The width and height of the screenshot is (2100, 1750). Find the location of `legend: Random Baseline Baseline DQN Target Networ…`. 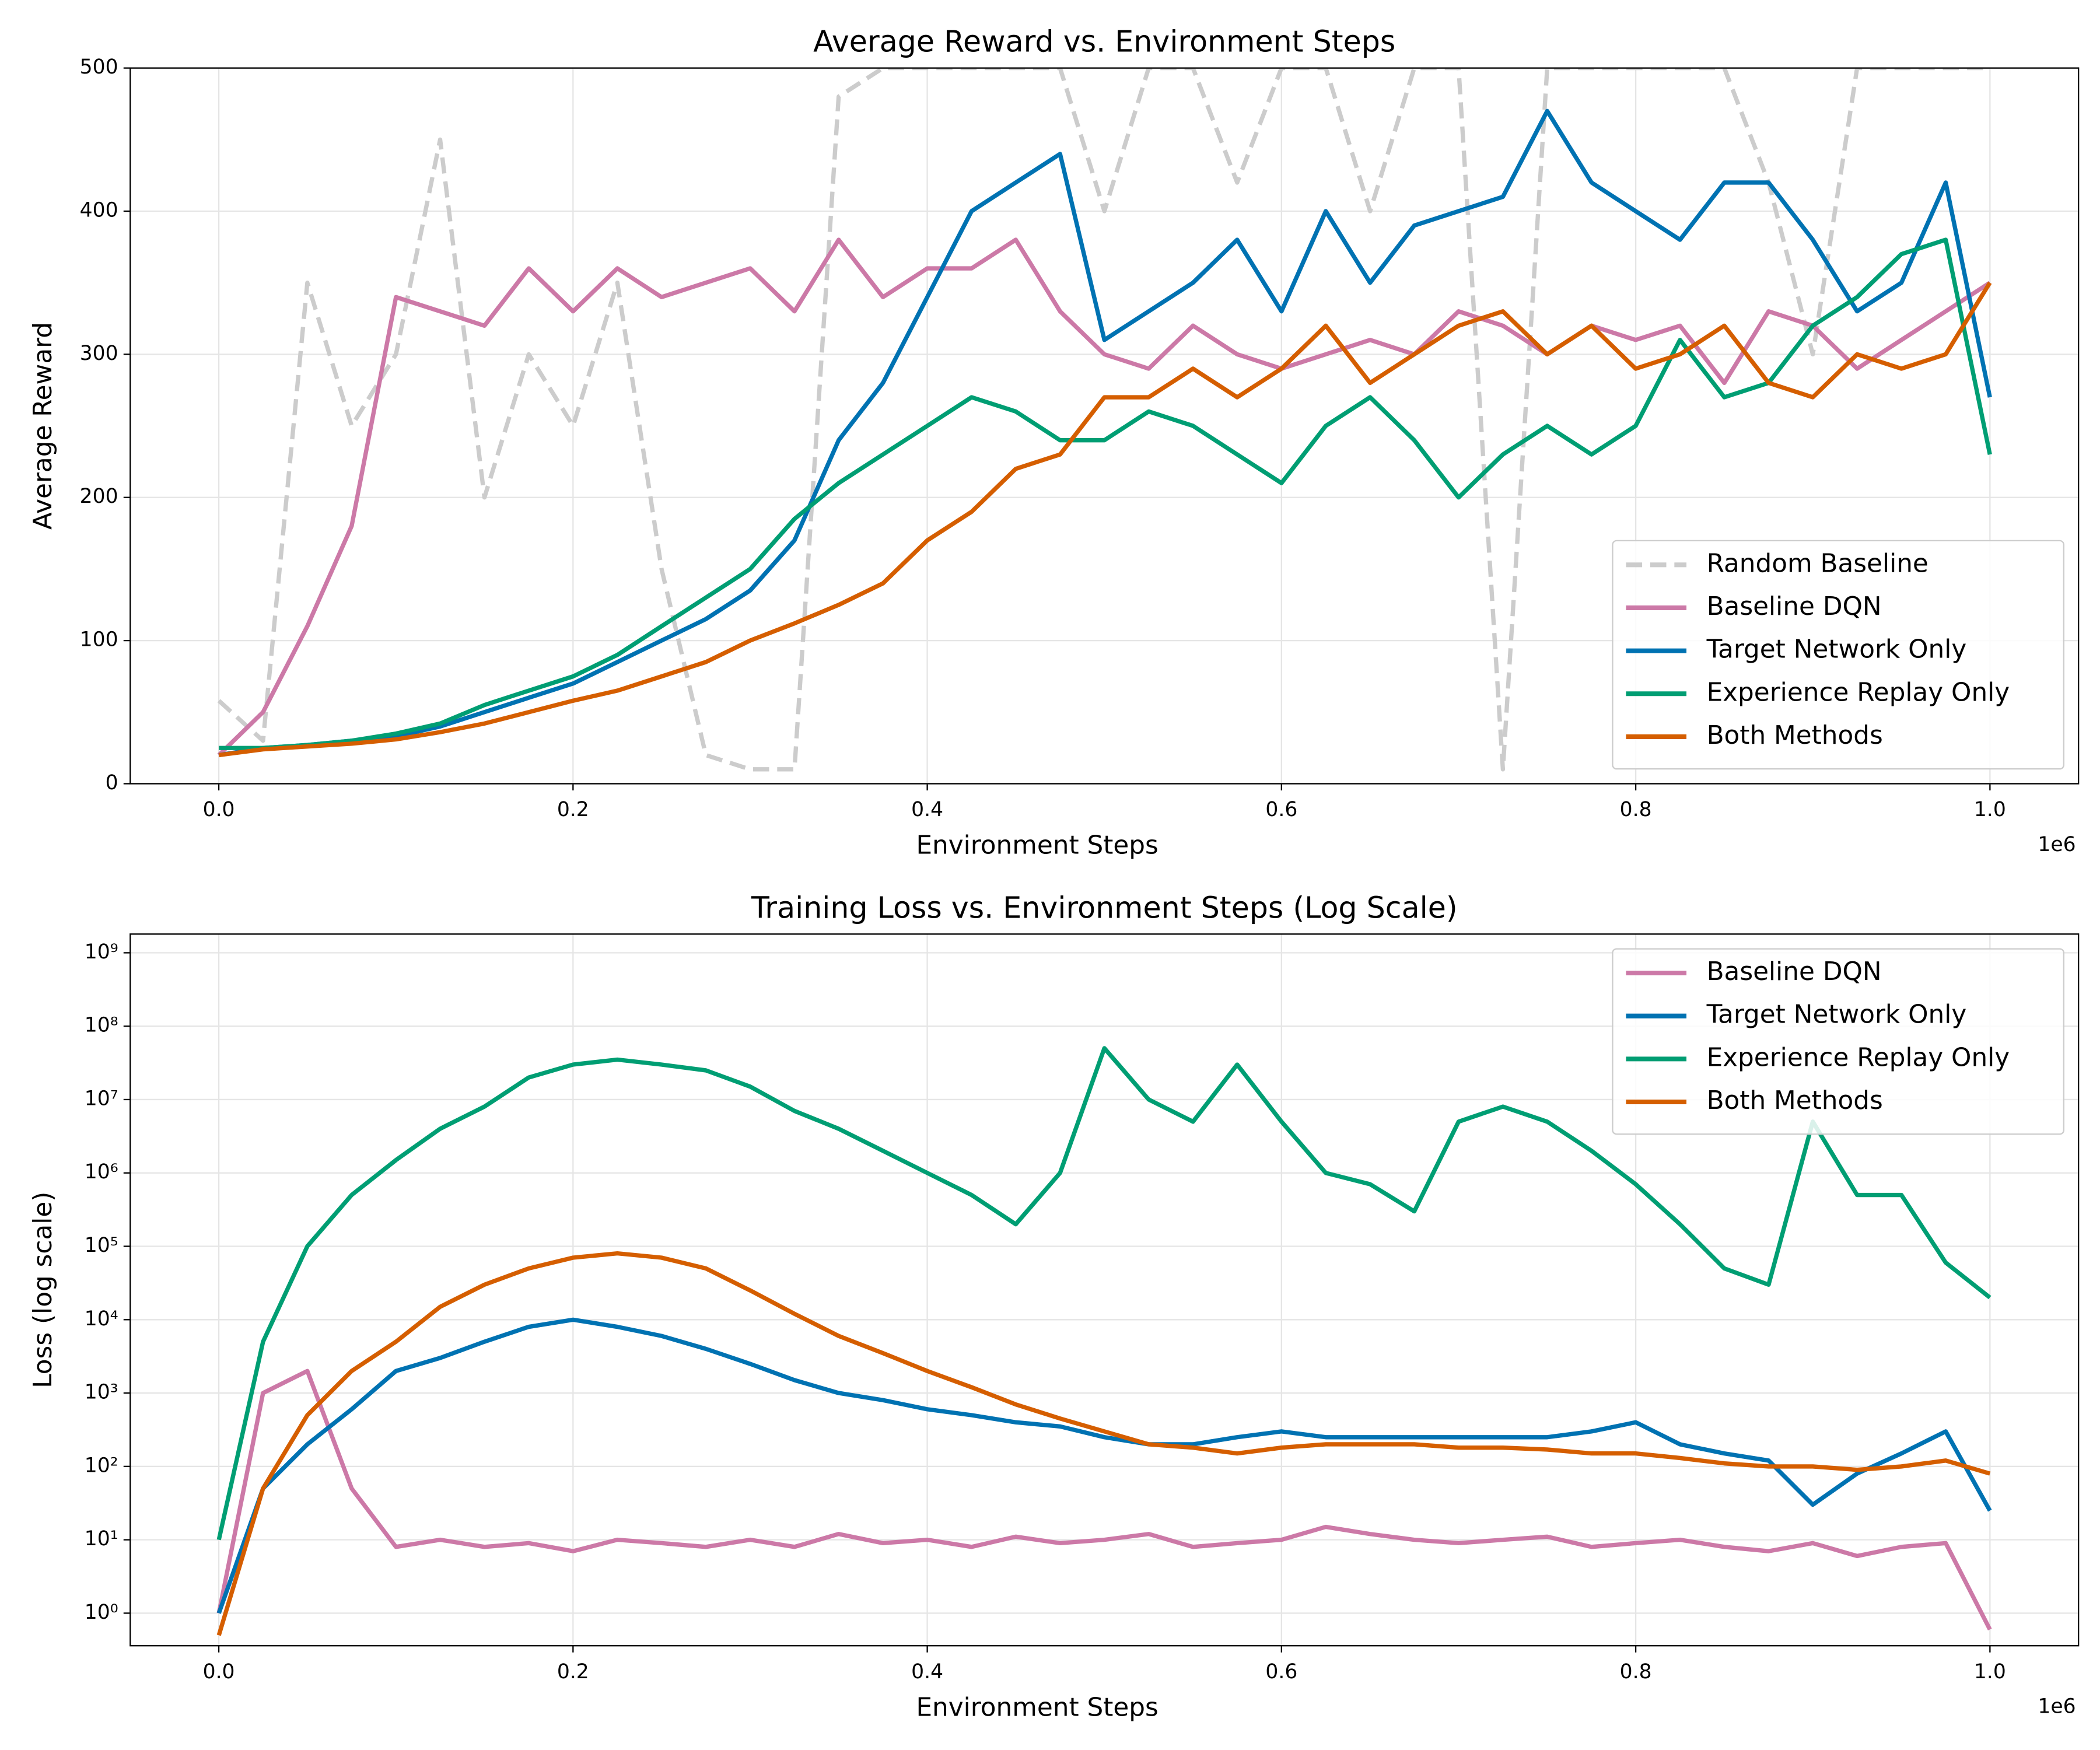

legend: Random Baseline Baseline DQN Target Networ… is located at coordinates (1838, 655).